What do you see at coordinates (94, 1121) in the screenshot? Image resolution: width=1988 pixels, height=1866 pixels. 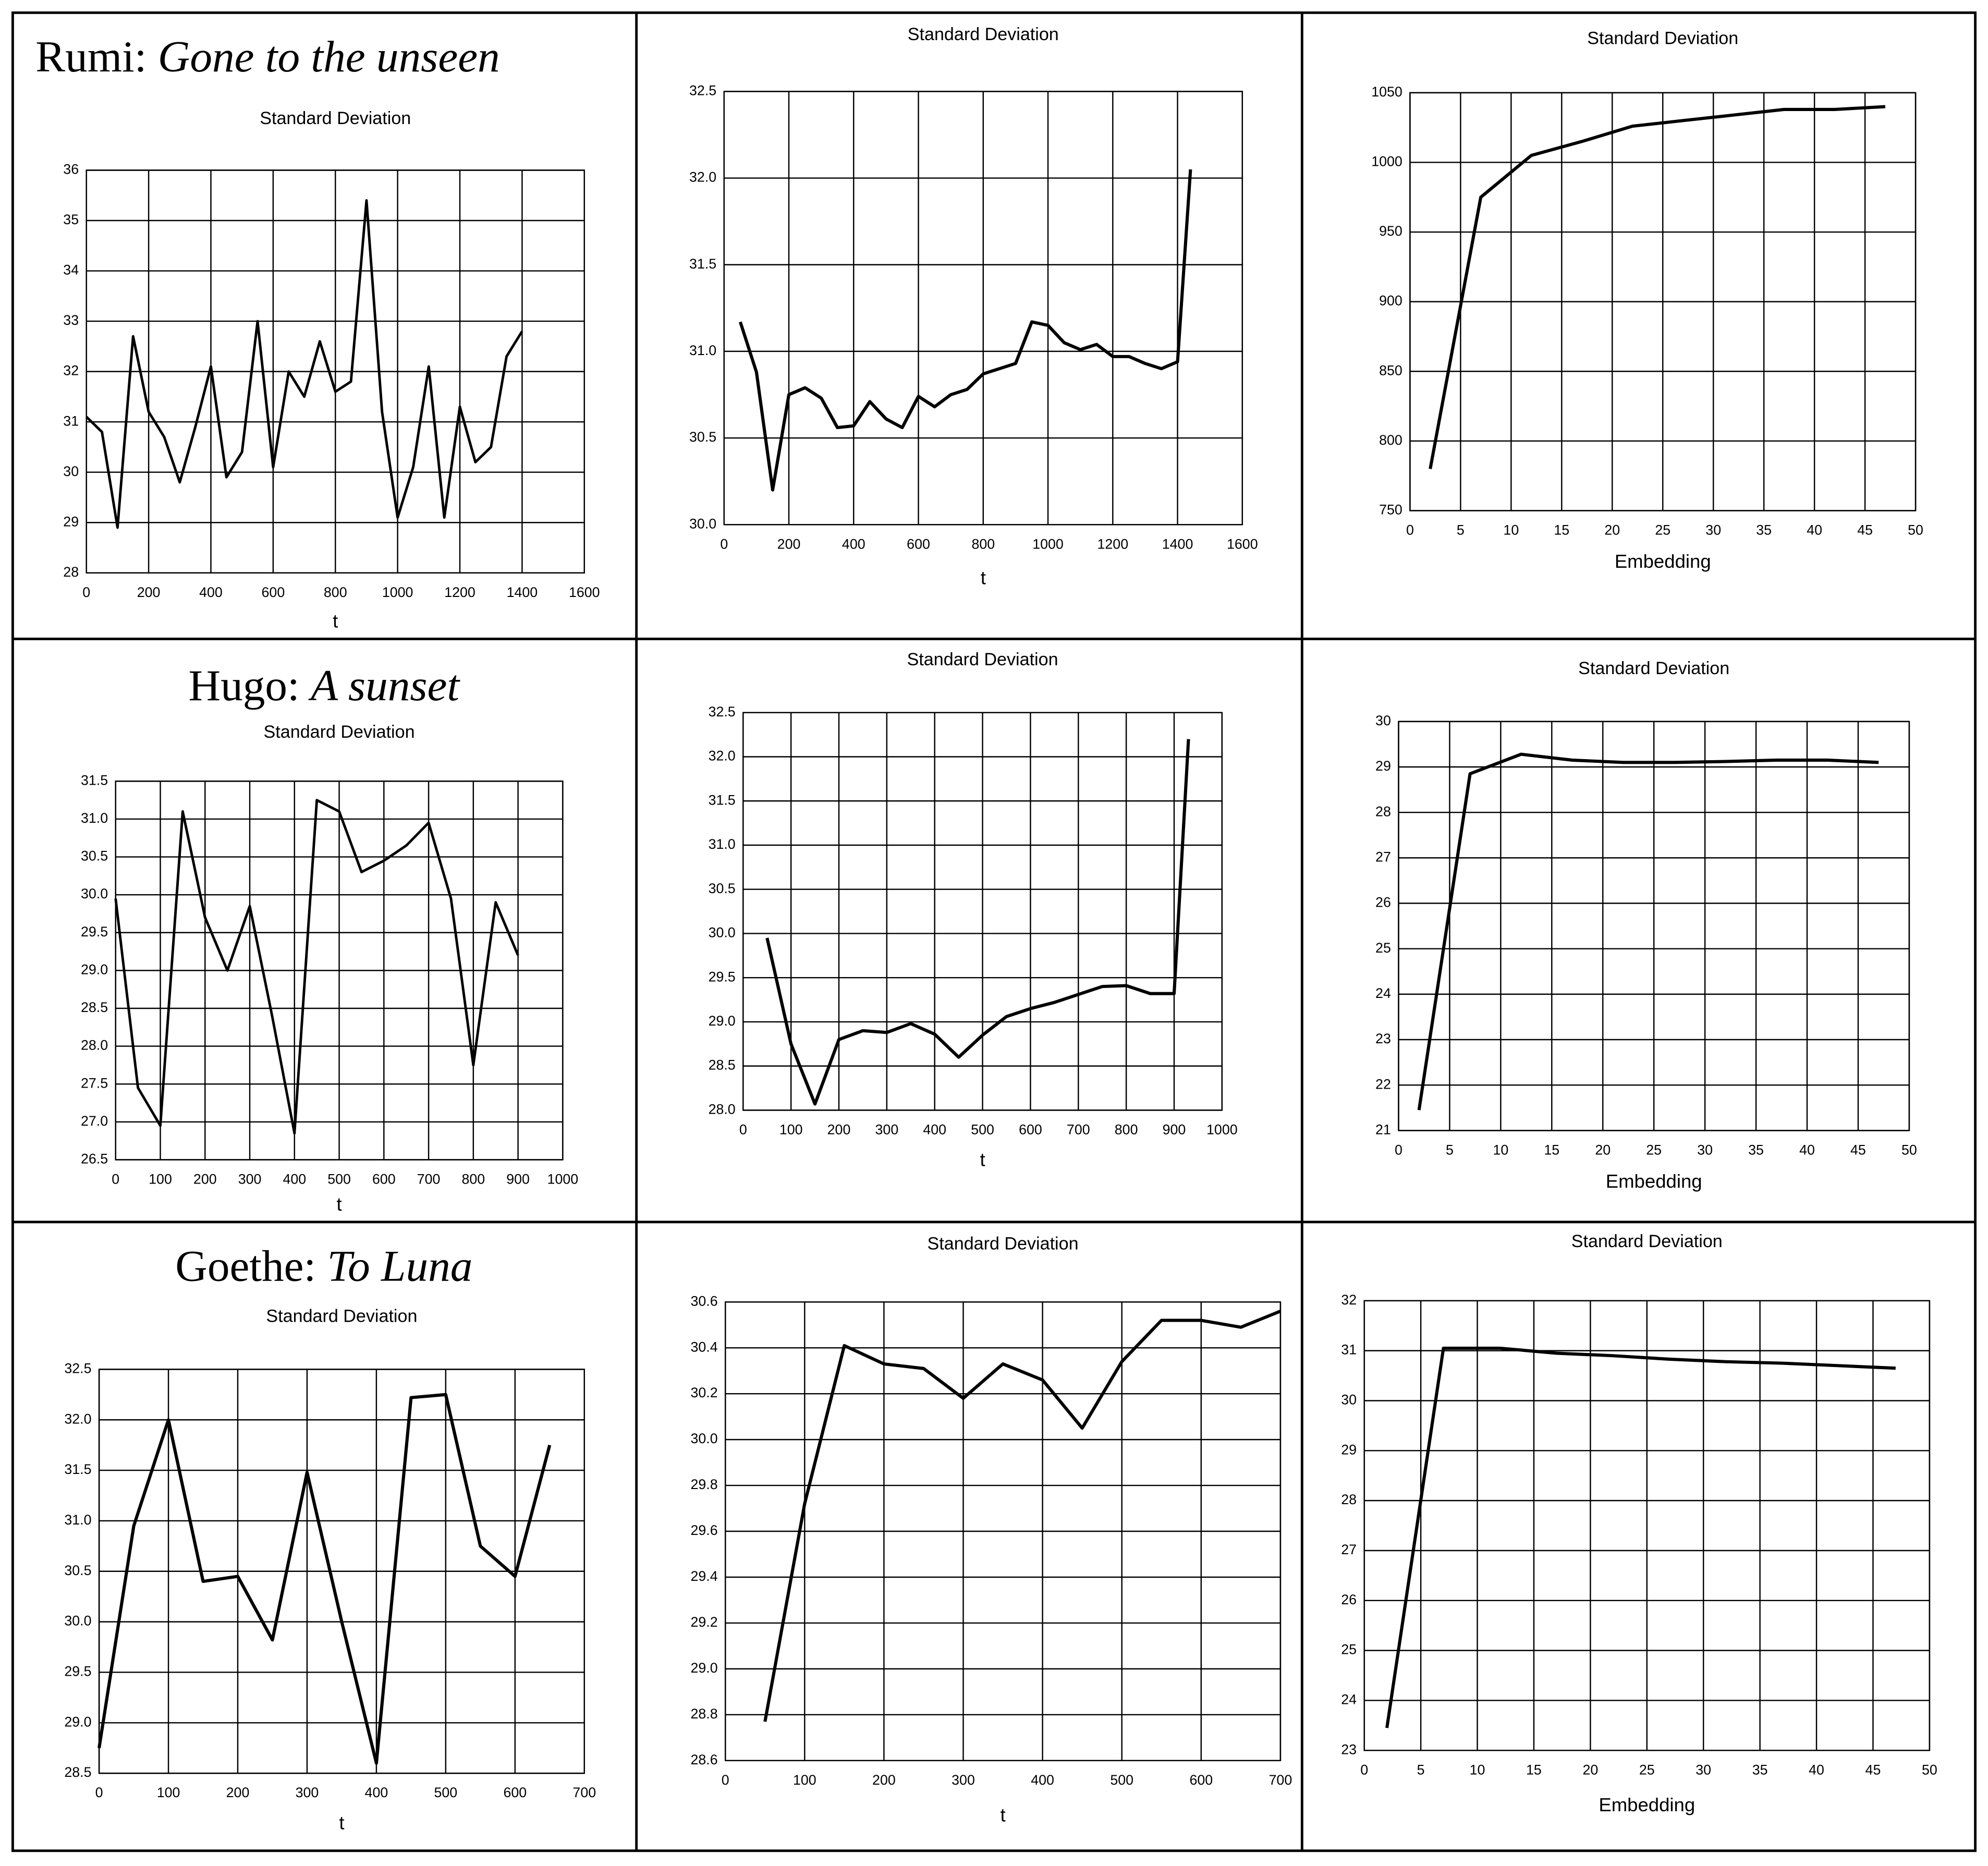 I see `y-tick-label: 27.0` at bounding box center [94, 1121].